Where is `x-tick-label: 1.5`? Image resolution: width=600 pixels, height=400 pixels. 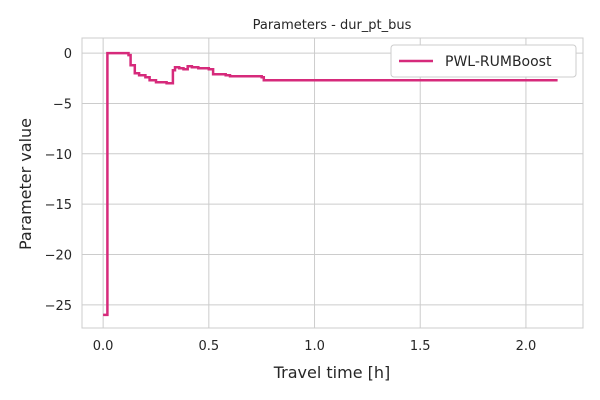 x-tick-label: 1.5 is located at coordinates (420, 346).